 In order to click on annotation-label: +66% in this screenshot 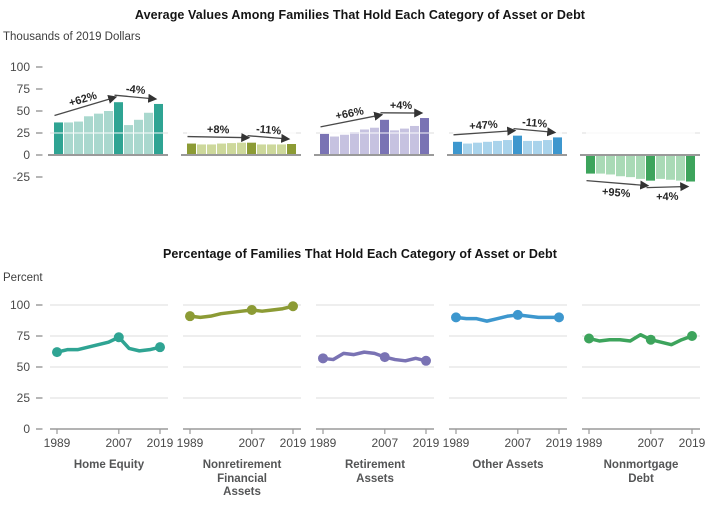, I will do `click(350, 113)`.